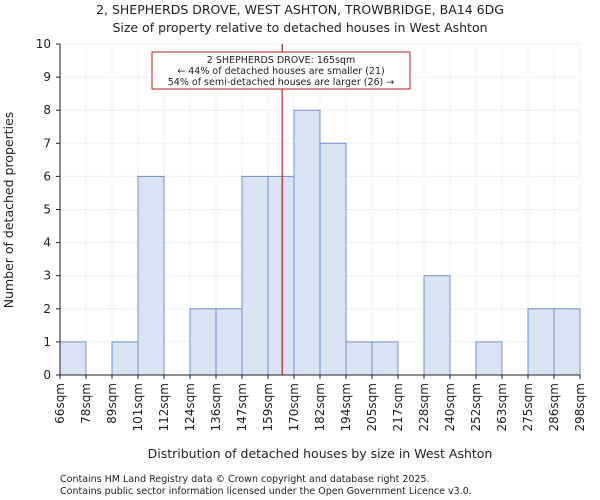 This screenshot has width=600, height=500. I want to click on x-tick-label: 298sqm, so click(580, 407).